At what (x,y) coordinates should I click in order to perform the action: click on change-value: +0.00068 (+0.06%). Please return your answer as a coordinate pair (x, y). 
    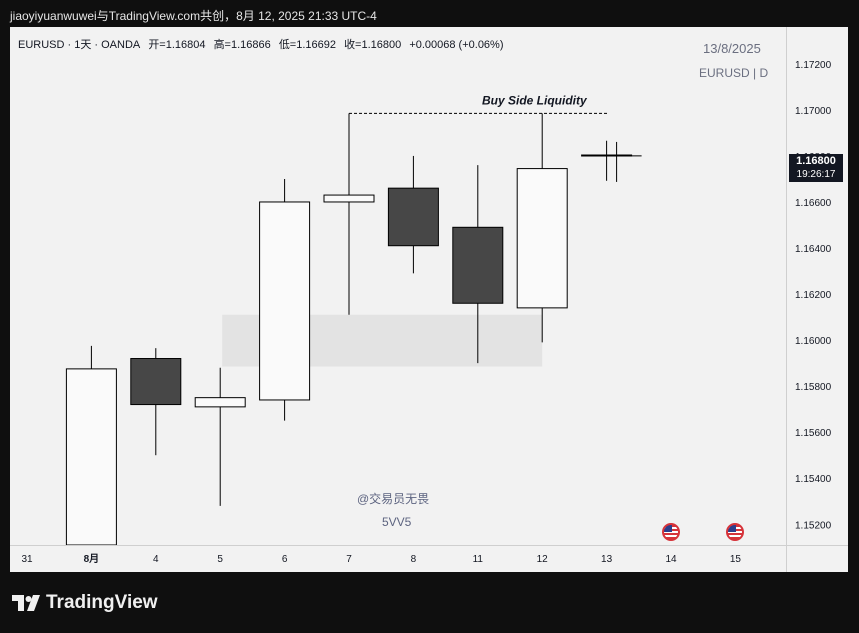
    Looking at the image, I should click on (456, 45).